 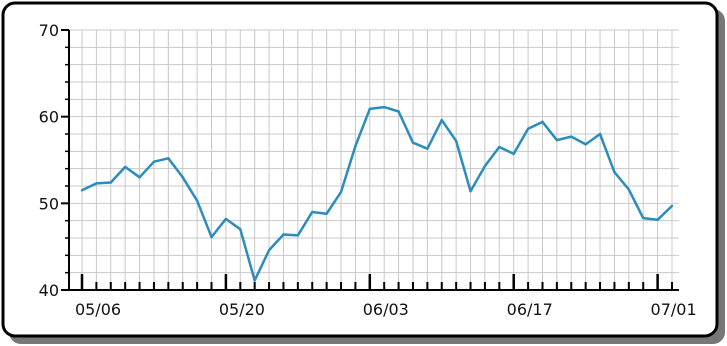 What do you see at coordinates (386, 309) in the screenshot?
I see `x-tick-label: 06/03` at bounding box center [386, 309].